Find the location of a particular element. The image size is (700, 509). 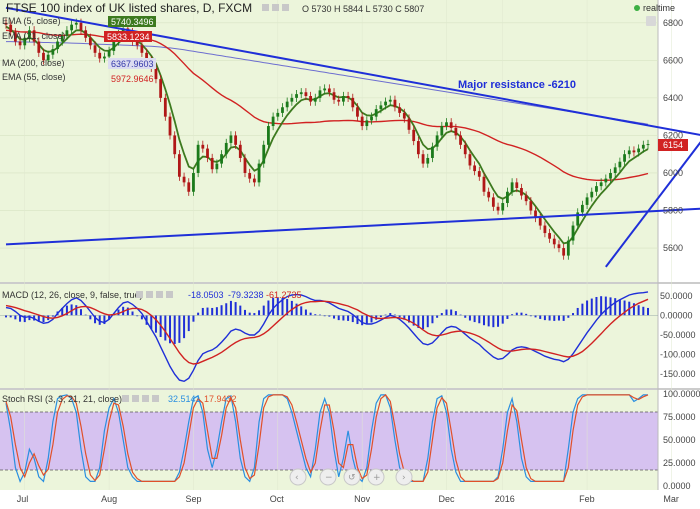

reset-button is located at coordinates (352, 477).